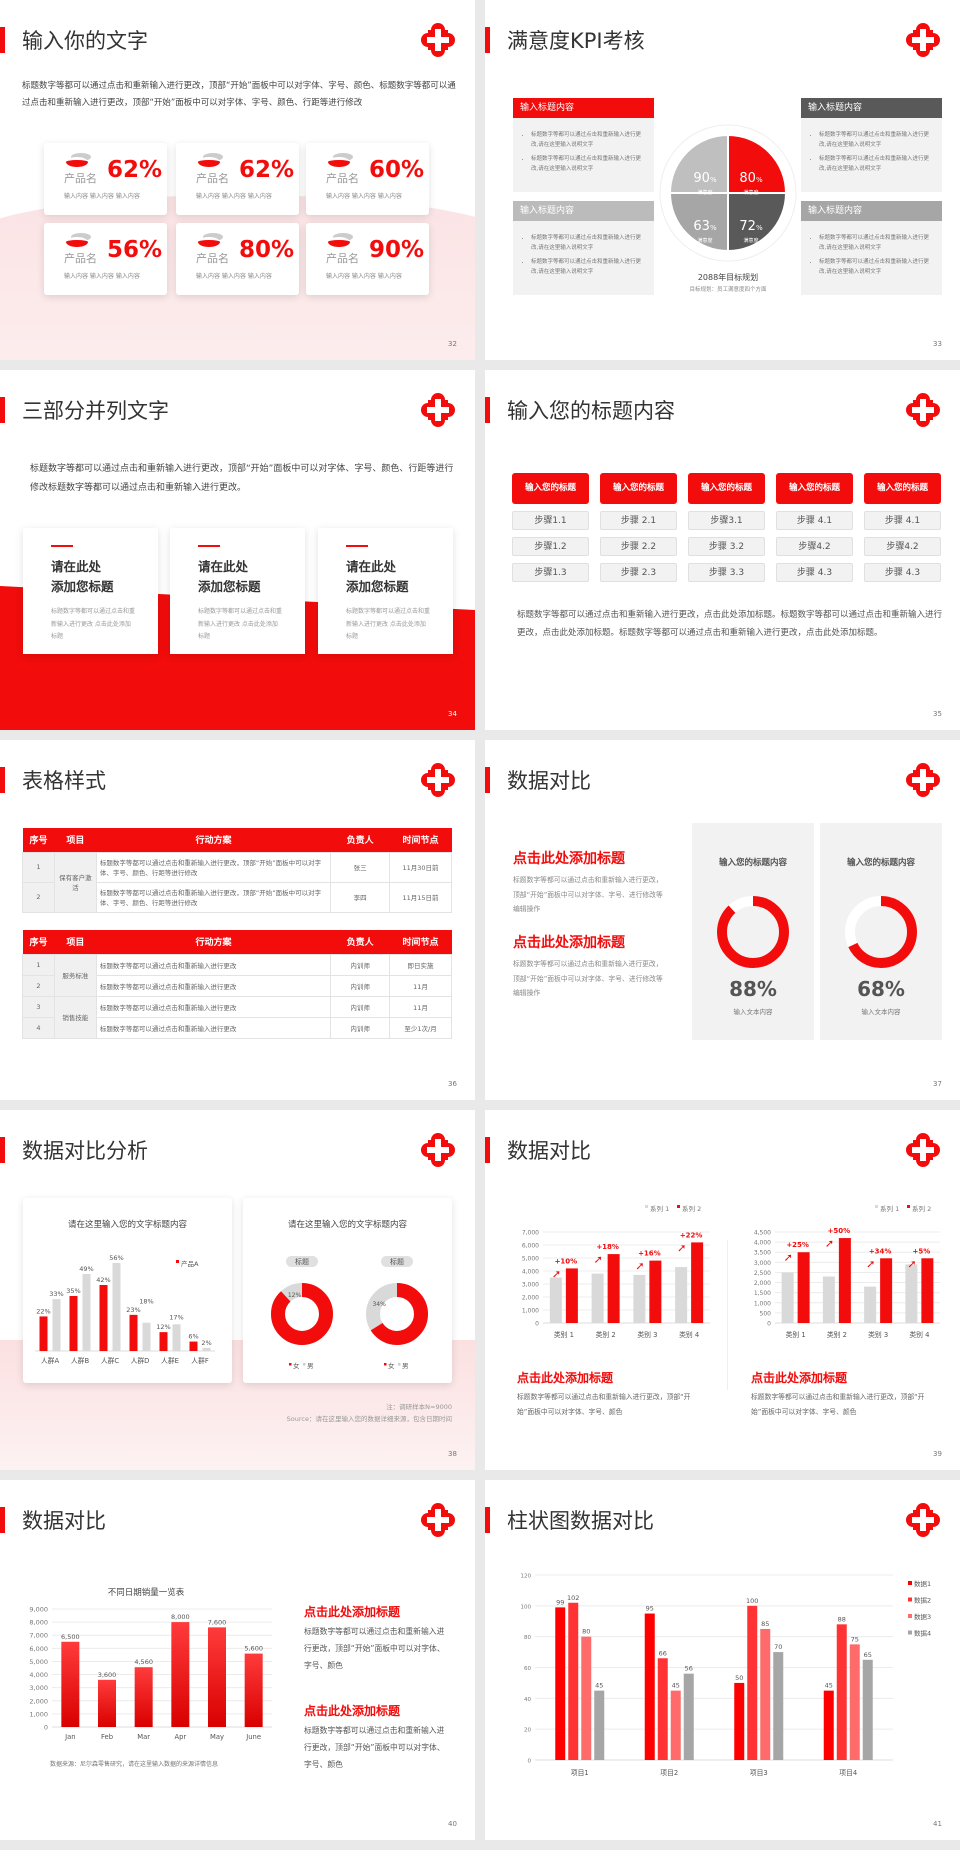 This screenshot has height=1850, width=960. What do you see at coordinates (530, 1298) in the screenshot?
I see `y-tick-label: 2,000` at bounding box center [530, 1298].